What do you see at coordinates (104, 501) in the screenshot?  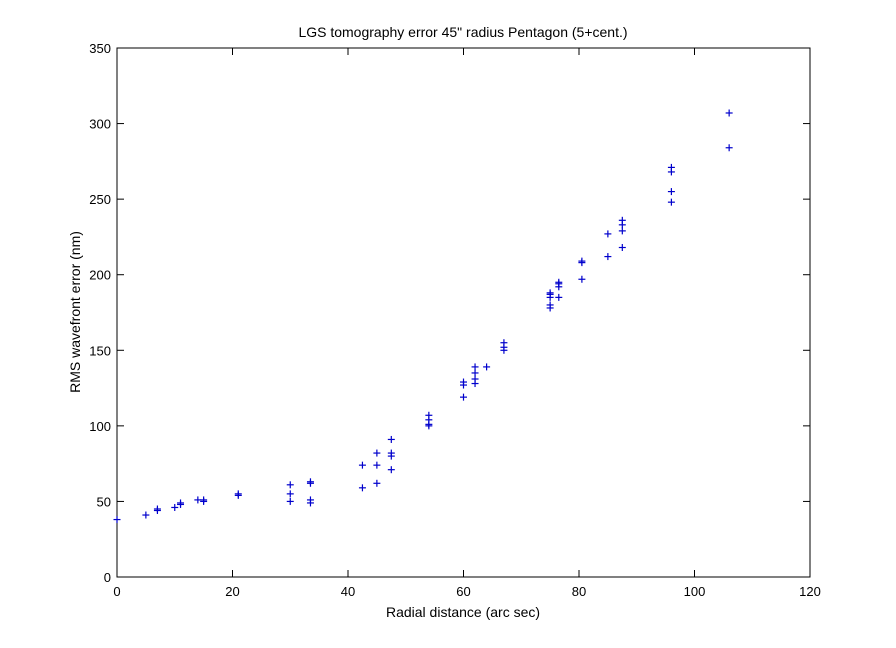 I see `y-tick-label: 50` at bounding box center [104, 501].